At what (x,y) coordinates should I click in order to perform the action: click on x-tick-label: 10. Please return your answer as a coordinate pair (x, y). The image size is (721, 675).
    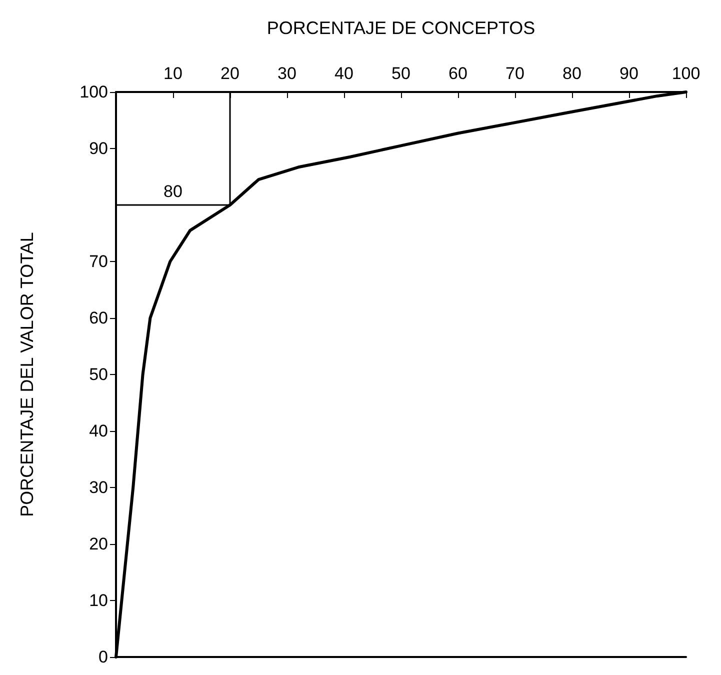
    Looking at the image, I should click on (173, 73).